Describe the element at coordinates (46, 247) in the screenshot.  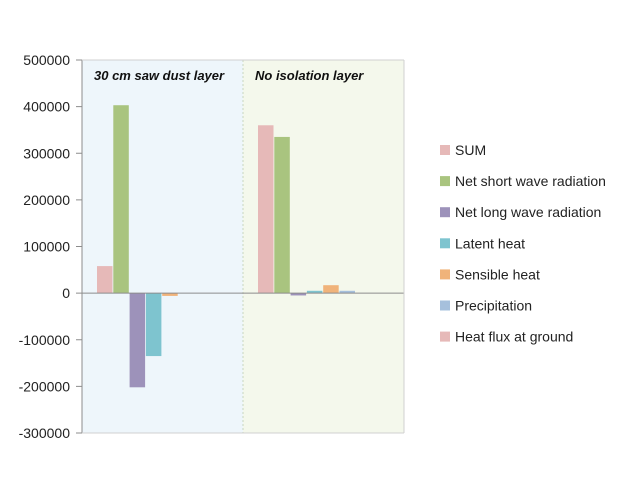
I see `y-tick-label: 100000` at that location.